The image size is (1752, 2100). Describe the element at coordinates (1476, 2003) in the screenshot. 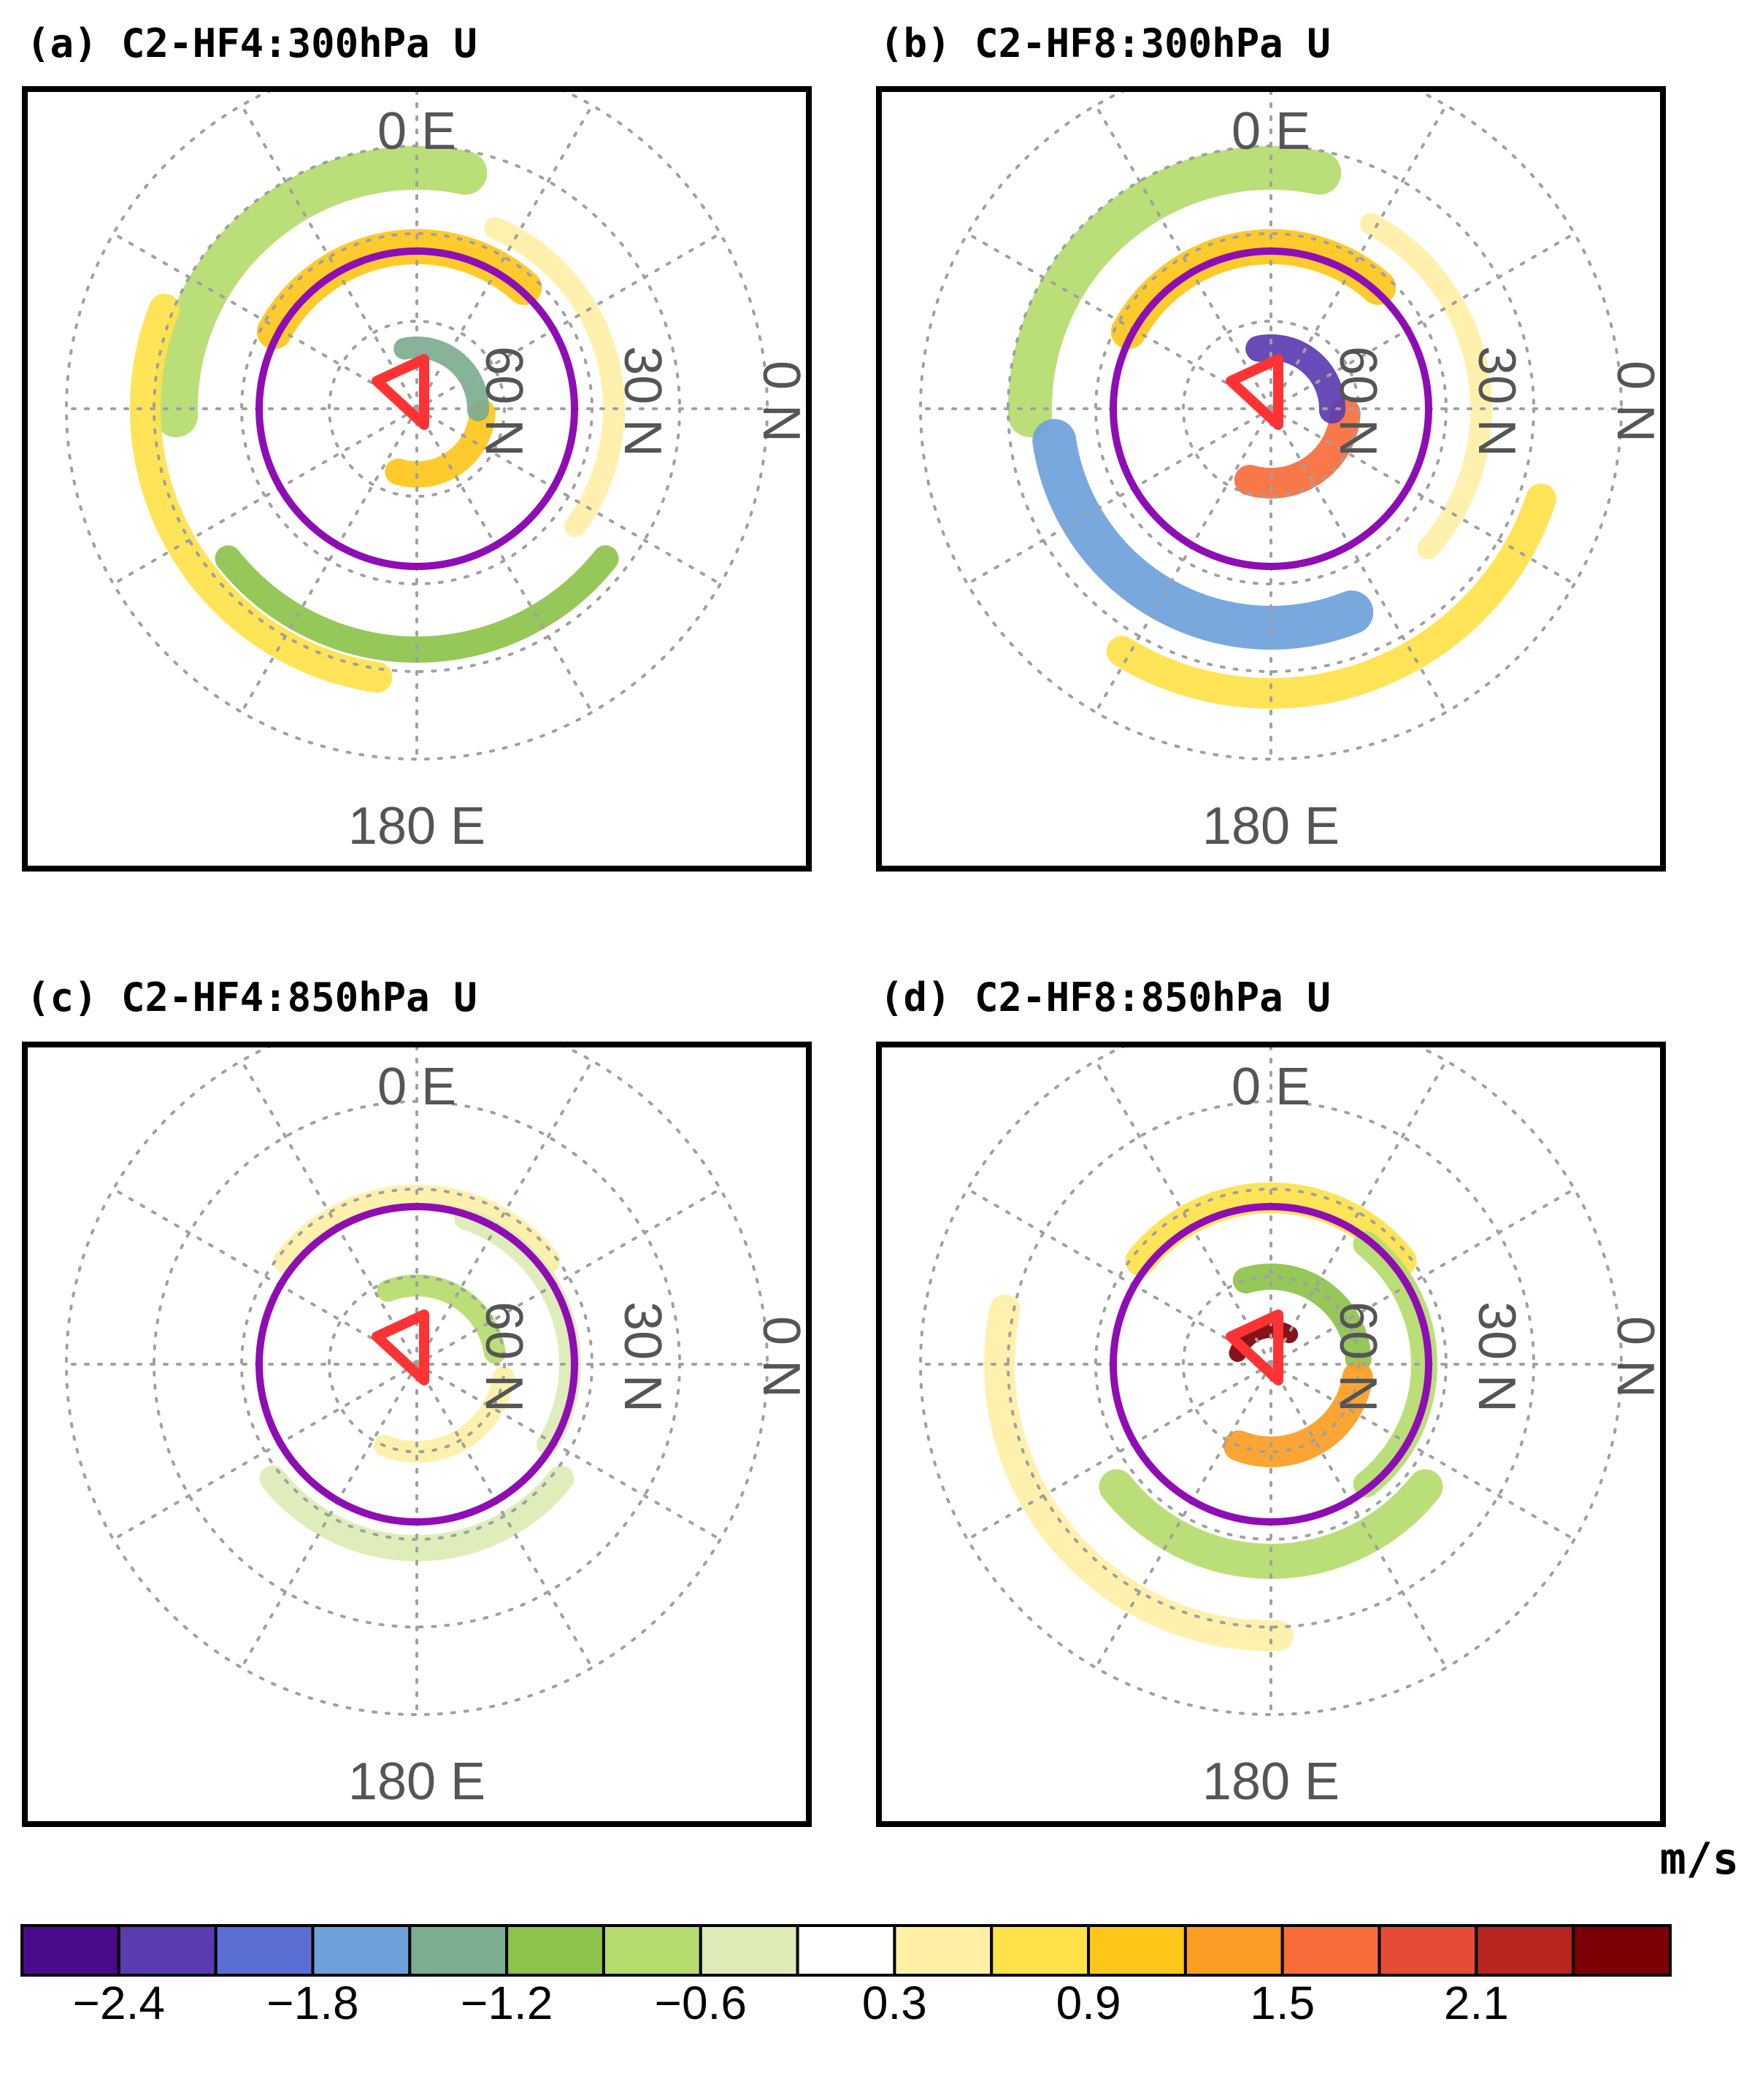

I see `colorbar-tick-7: 2.1` at that location.